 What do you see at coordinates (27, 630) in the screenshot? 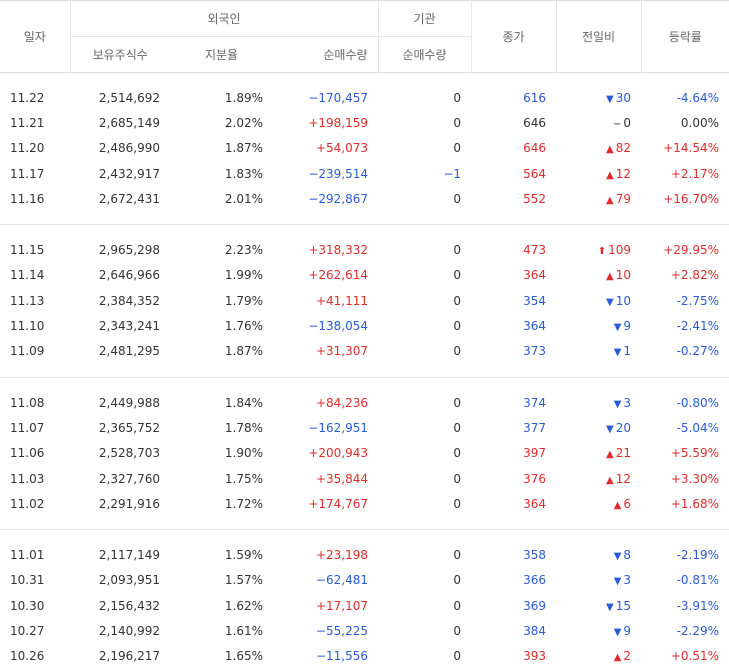
I see `date-cell: 10.27` at bounding box center [27, 630].